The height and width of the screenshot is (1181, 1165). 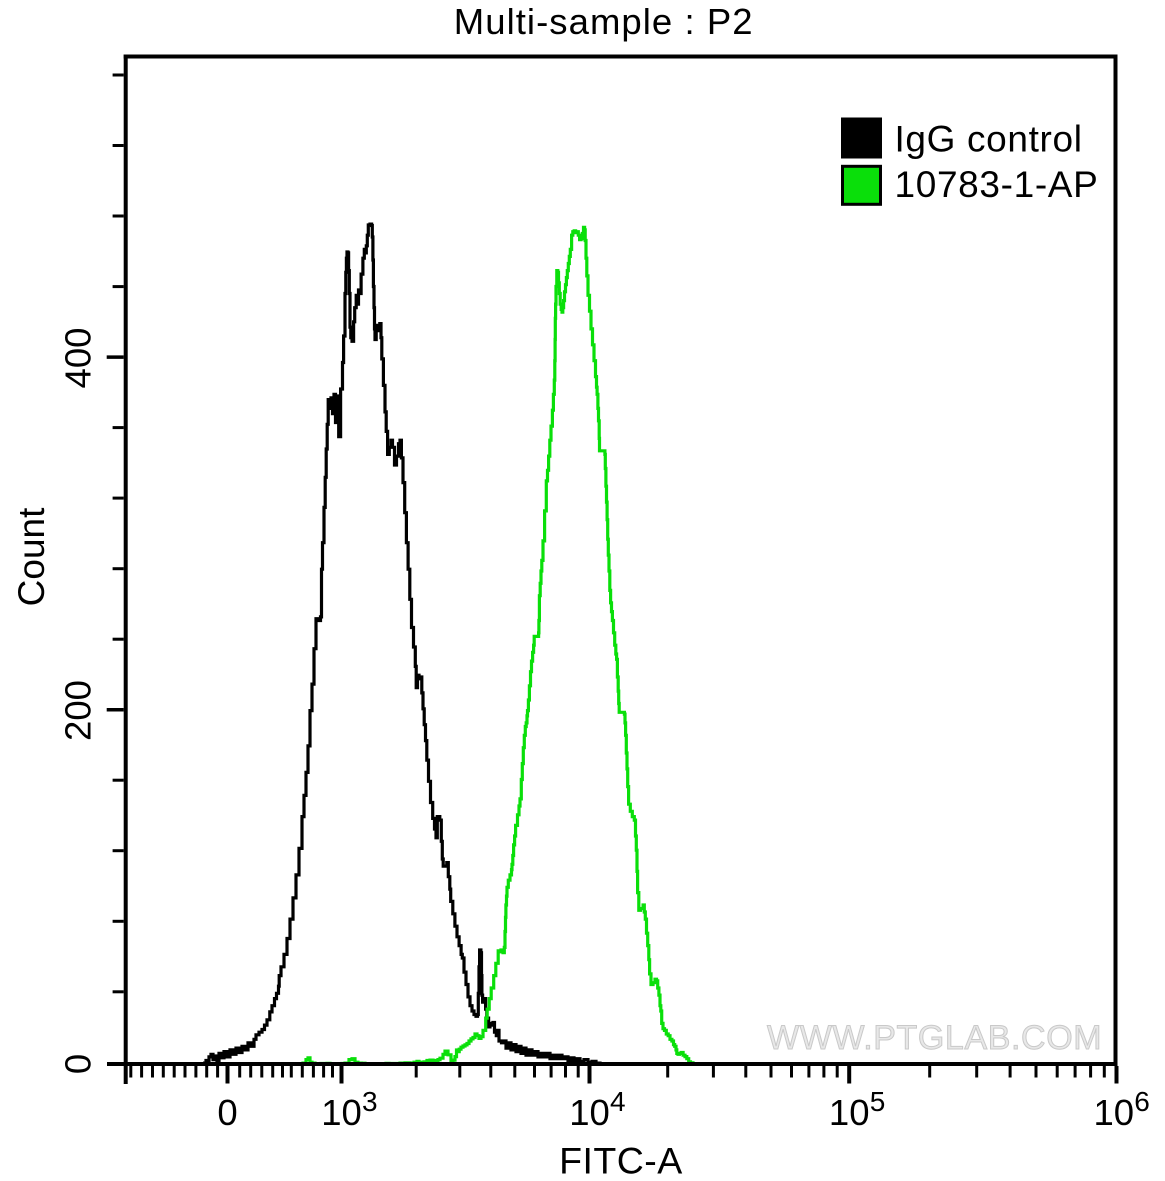 What do you see at coordinates (878, 1101) in the screenshot?
I see `svg-text: 5` at bounding box center [878, 1101].